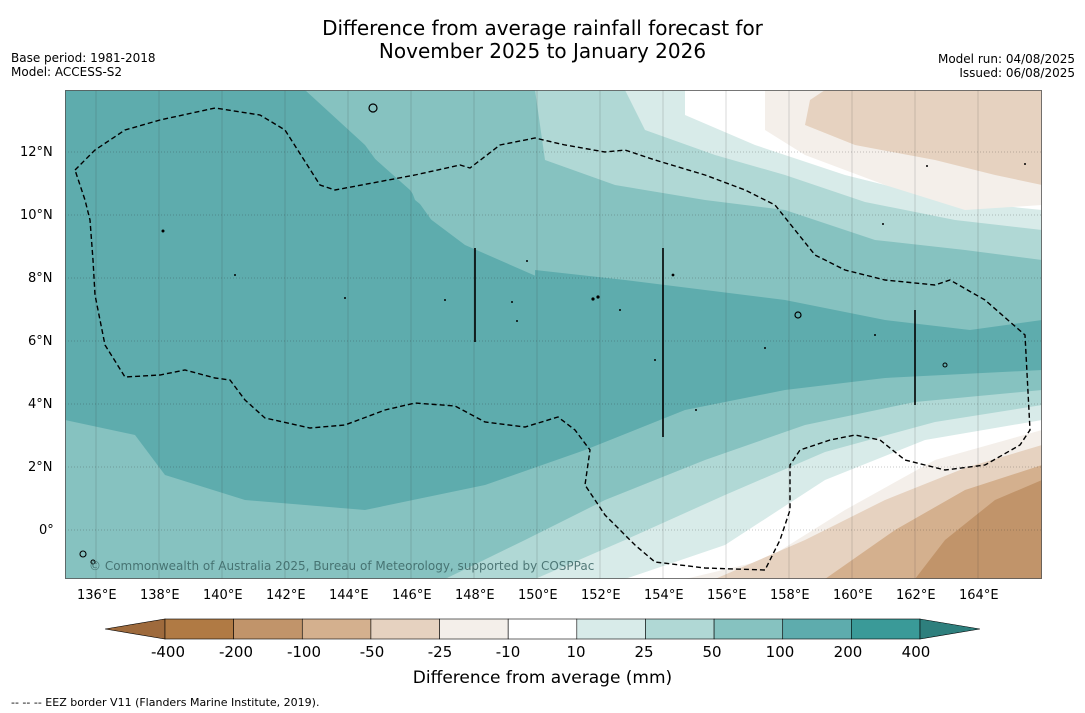 The height and width of the screenshot is (713, 1085). Describe the element at coordinates (372, 652) in the screenshot. I see `colorbar-tick-label: -50` at that location.